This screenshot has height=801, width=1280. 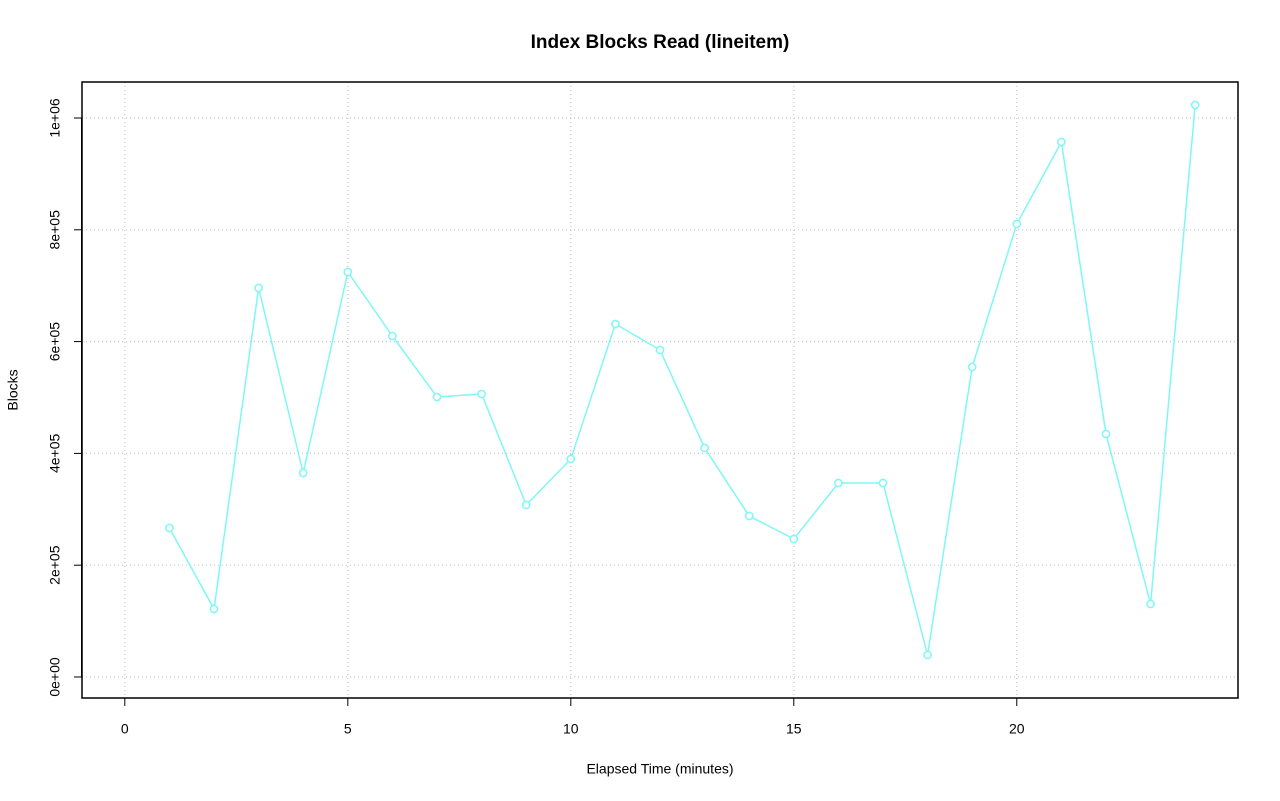 I want to click on y-tick-label: 0e+00, so click(x=55, y=677).